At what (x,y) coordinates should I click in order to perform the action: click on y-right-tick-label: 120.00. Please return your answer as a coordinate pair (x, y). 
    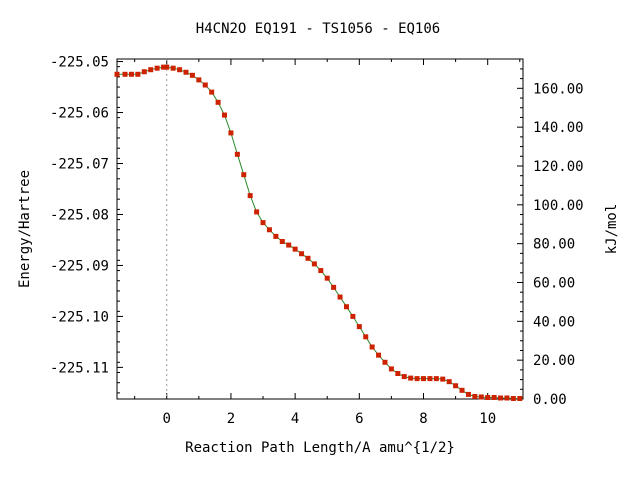
    Looking at the image, I should click on (558, 167).